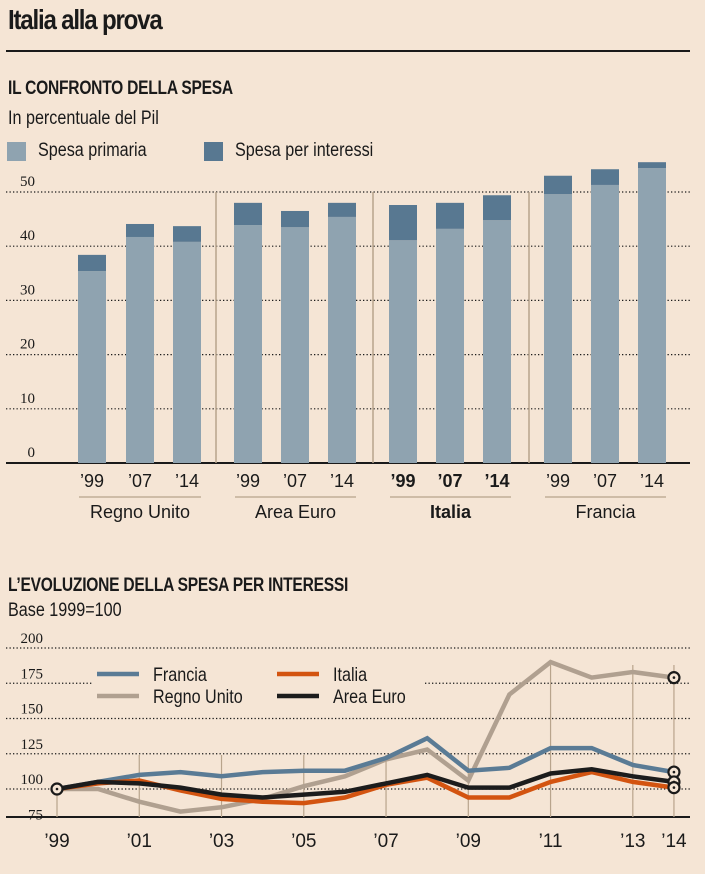  I want to click on legend-swatch-interest, so click(213, 151).